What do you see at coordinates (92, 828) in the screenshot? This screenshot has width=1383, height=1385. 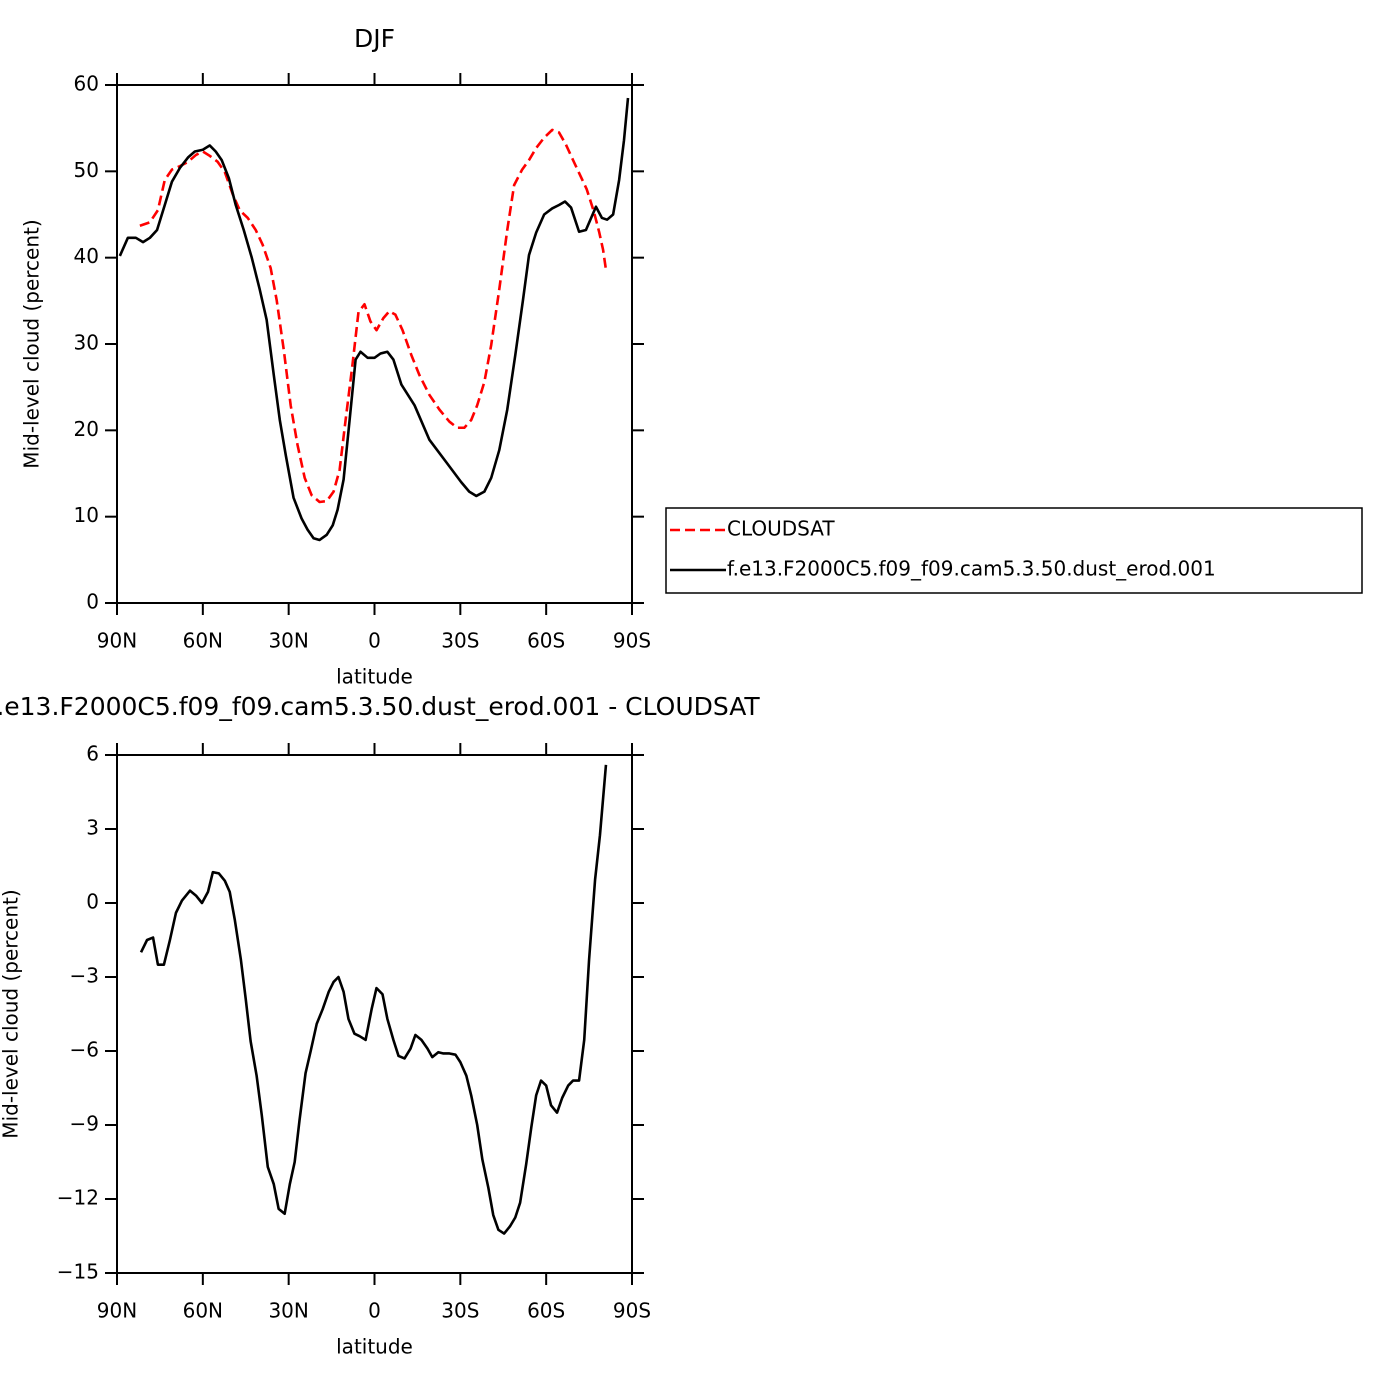 I see `y-tick-label: 3` at bounding box center [92, 828].